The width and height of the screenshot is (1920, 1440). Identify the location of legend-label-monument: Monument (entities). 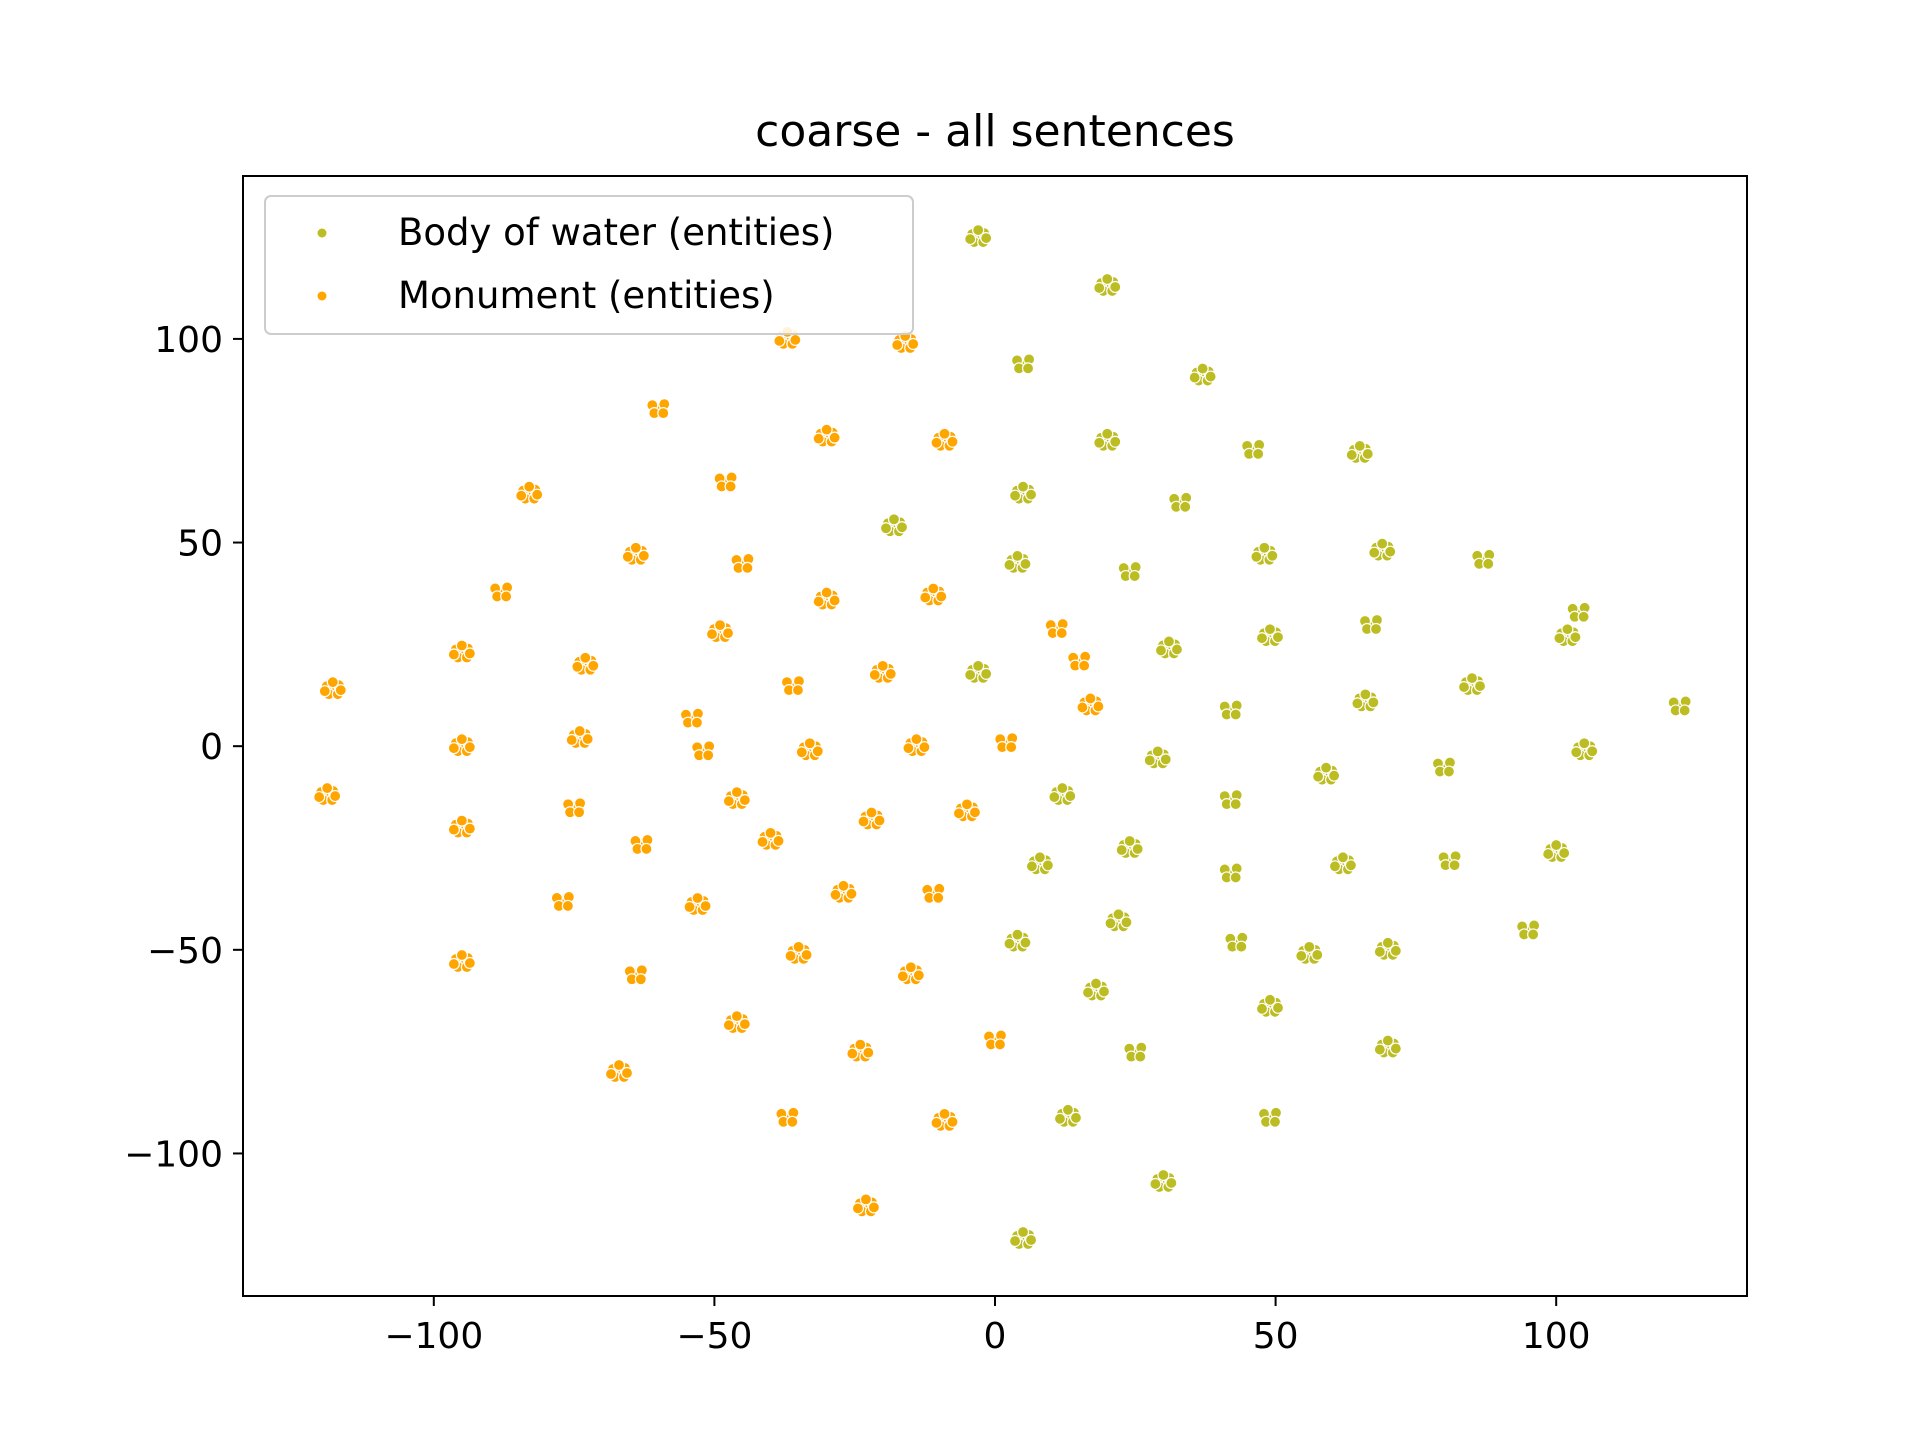
(586, 295).